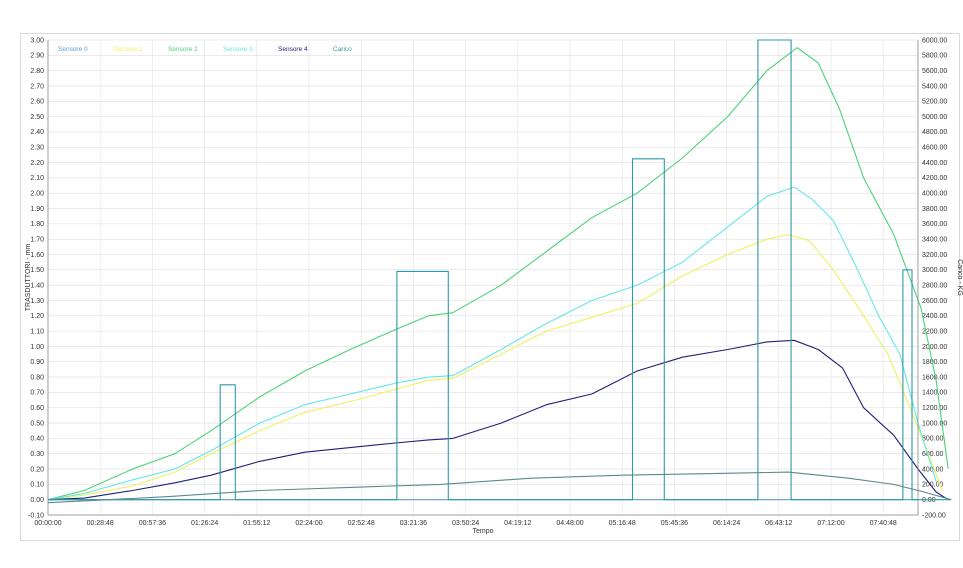 The width and height of the screenshot is (963, 568). I want to click on legend-entry: Sensore 3, so click(238, 49).